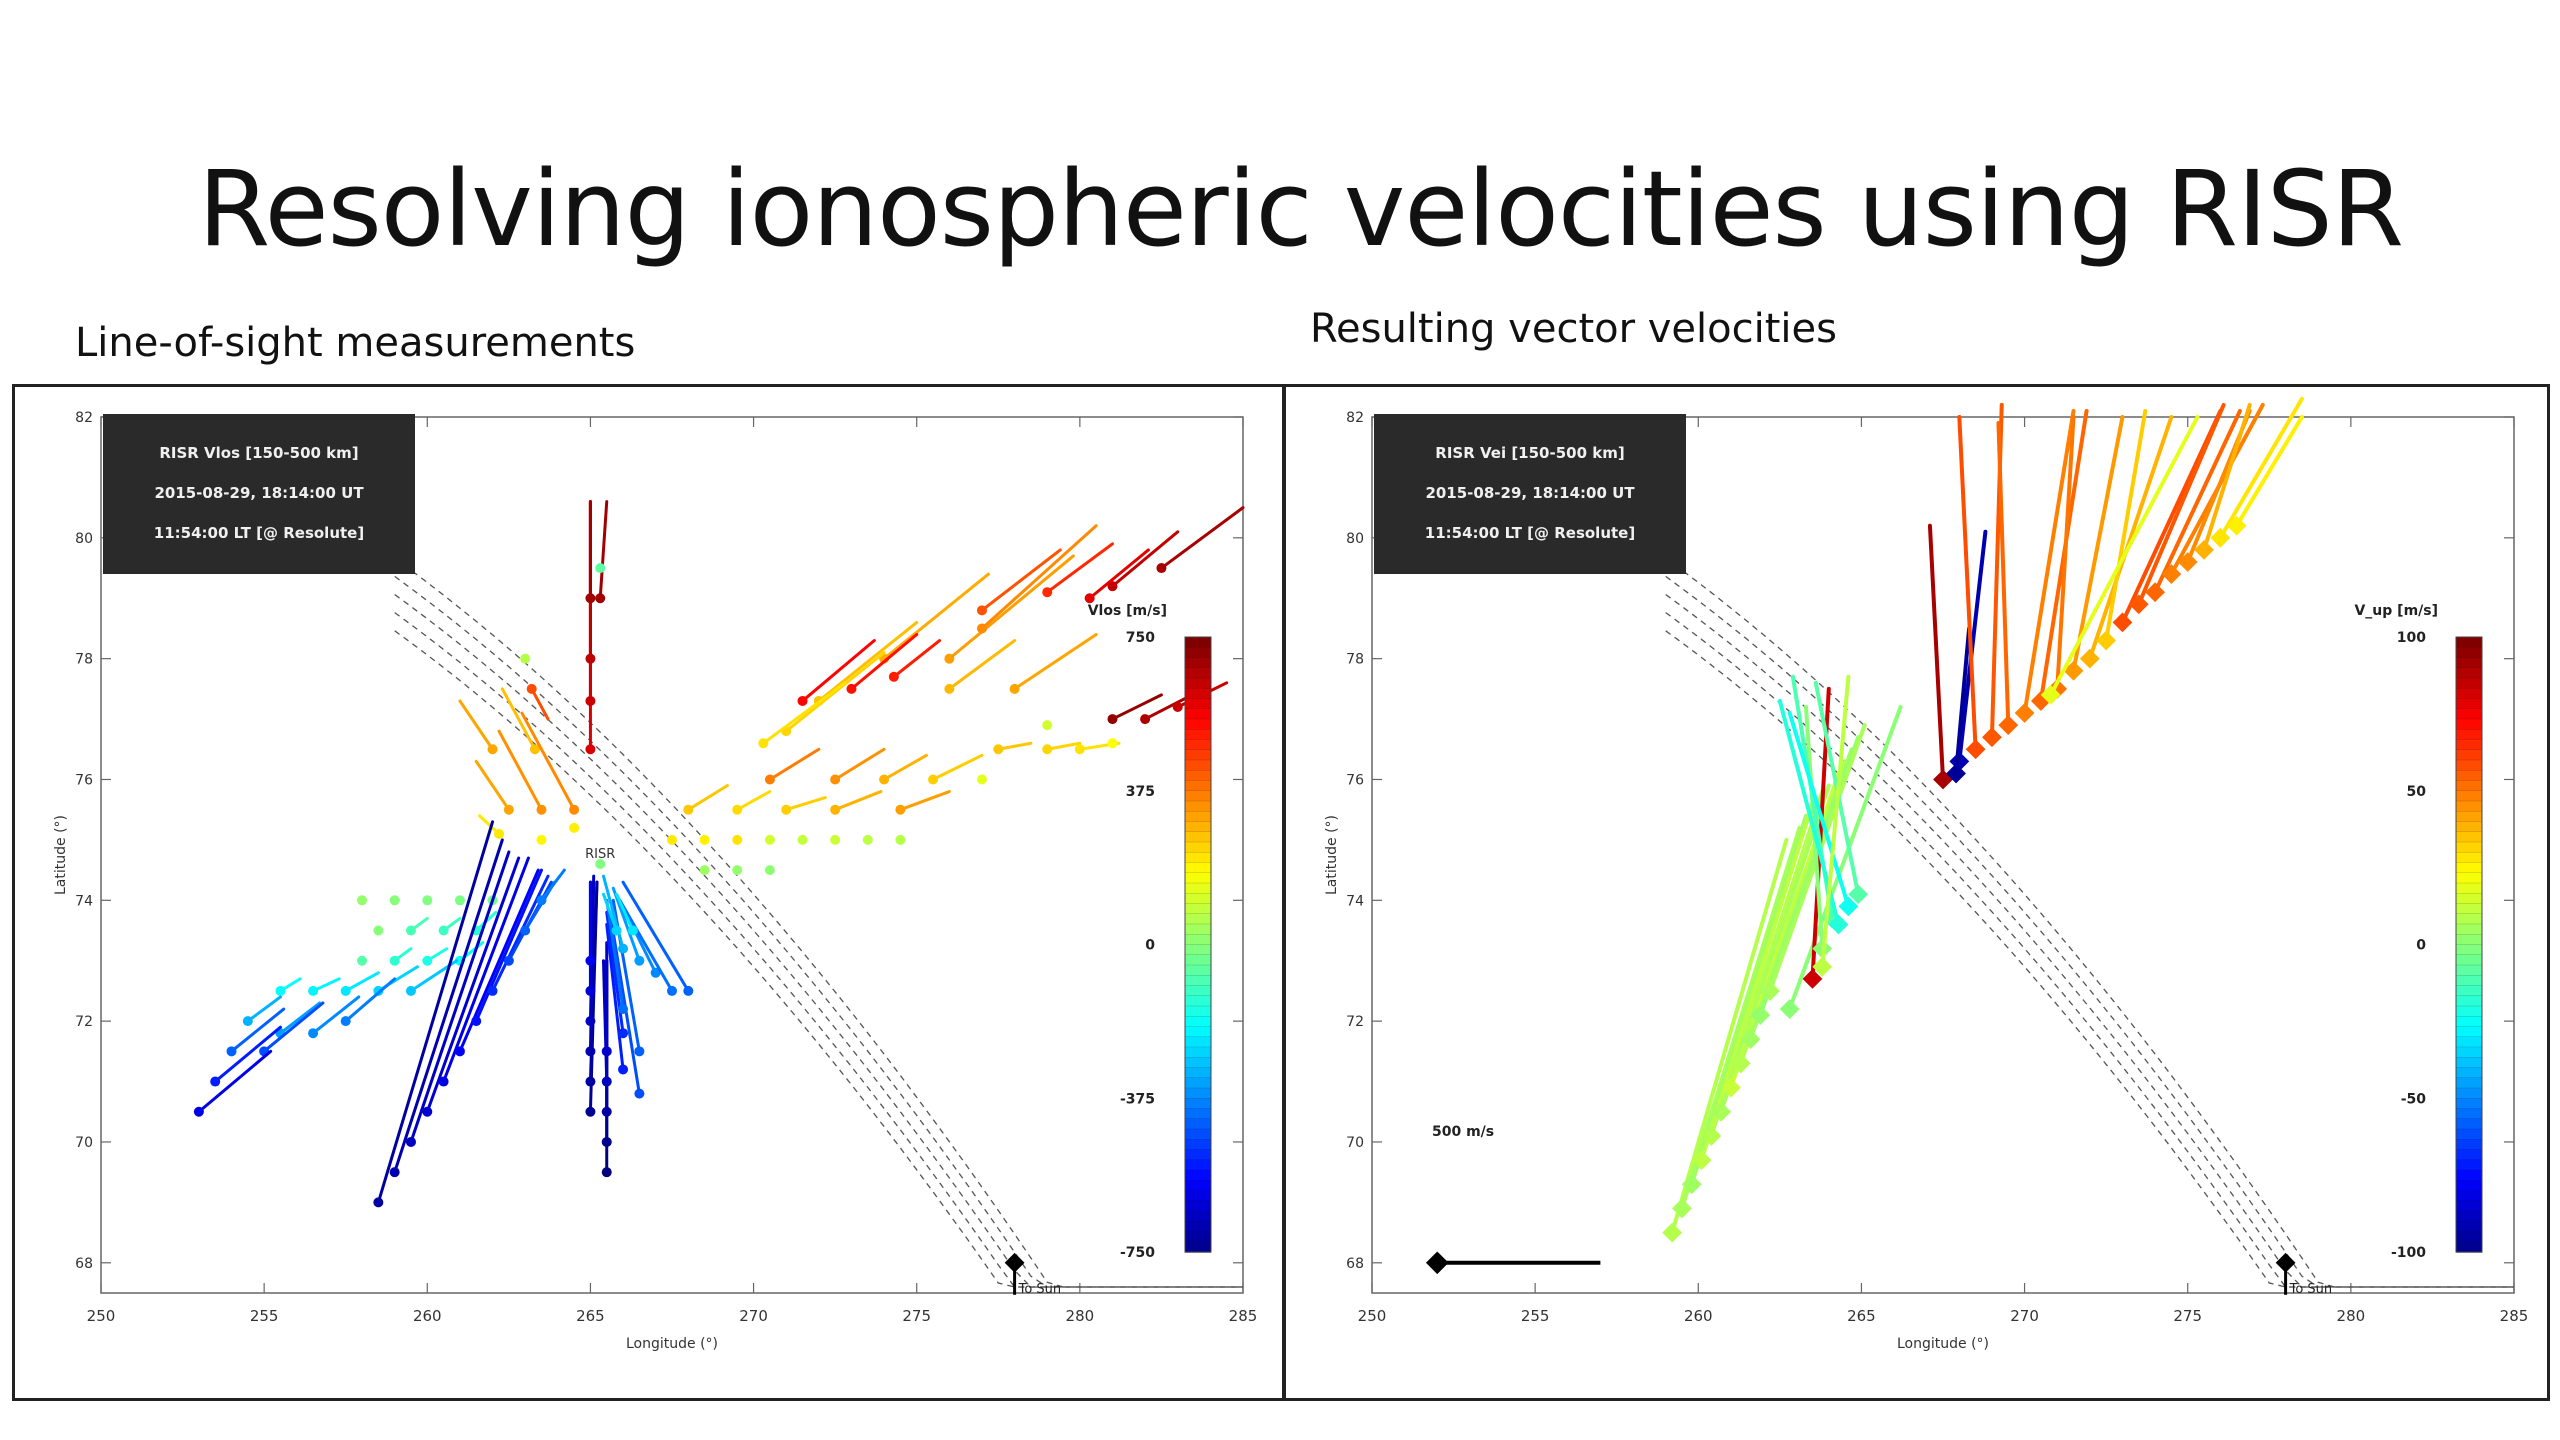 This screenshot has height=1440, width=2560. What do you see at coordinates (84, 418) in the screenshot?
I see `y-tick-label: 82` at bounding box center [84, 418].